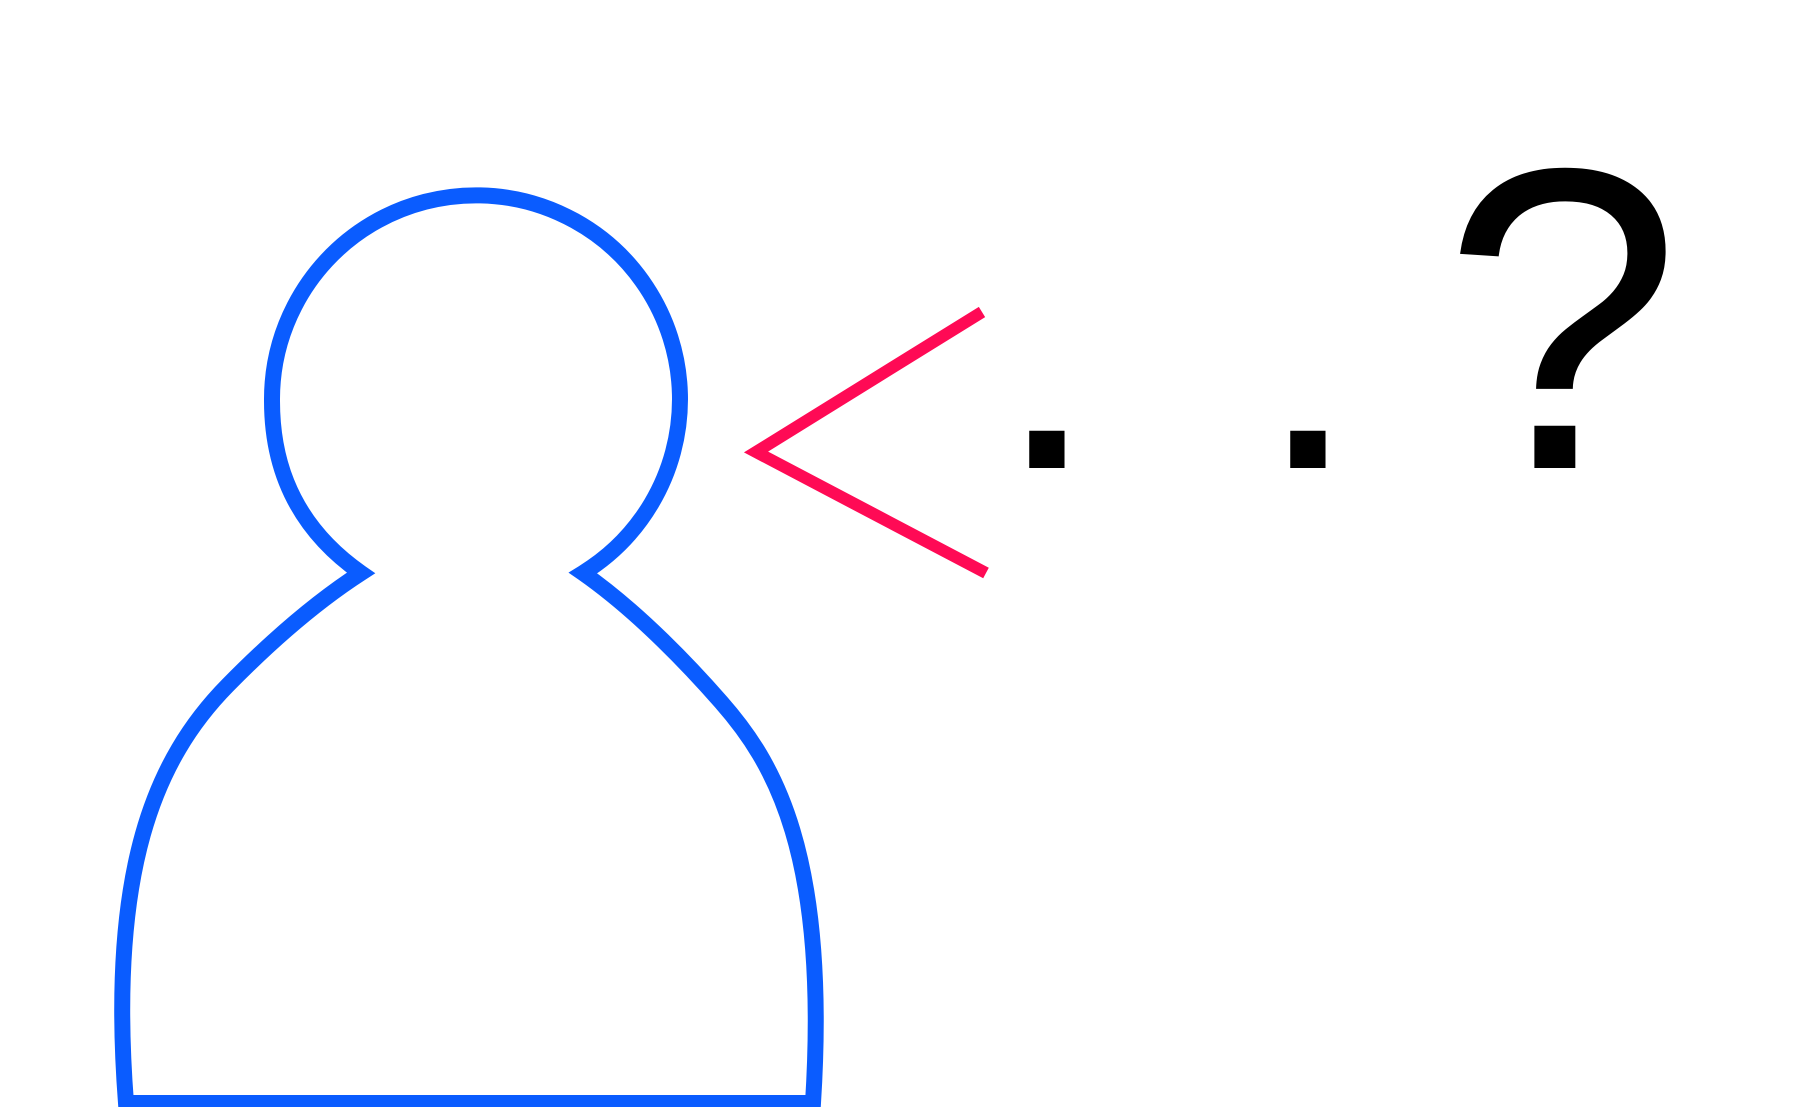 The height and width of the screenshot is (1107, 1800). Describe the element at coordinates (866, 442) in the screenshot. I see `less-than-speech-icon` at that location.